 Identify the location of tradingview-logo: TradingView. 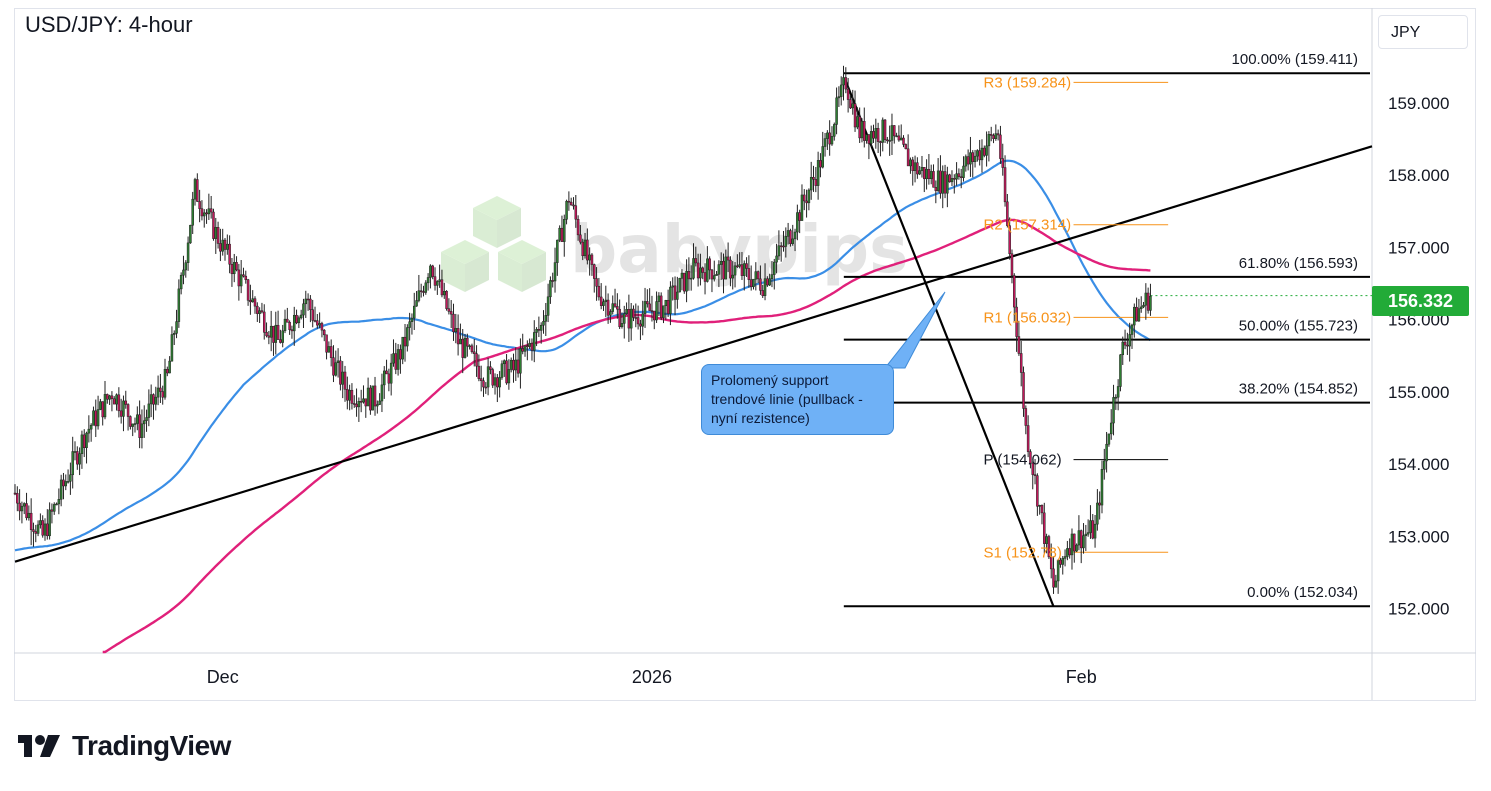
(124, 746).